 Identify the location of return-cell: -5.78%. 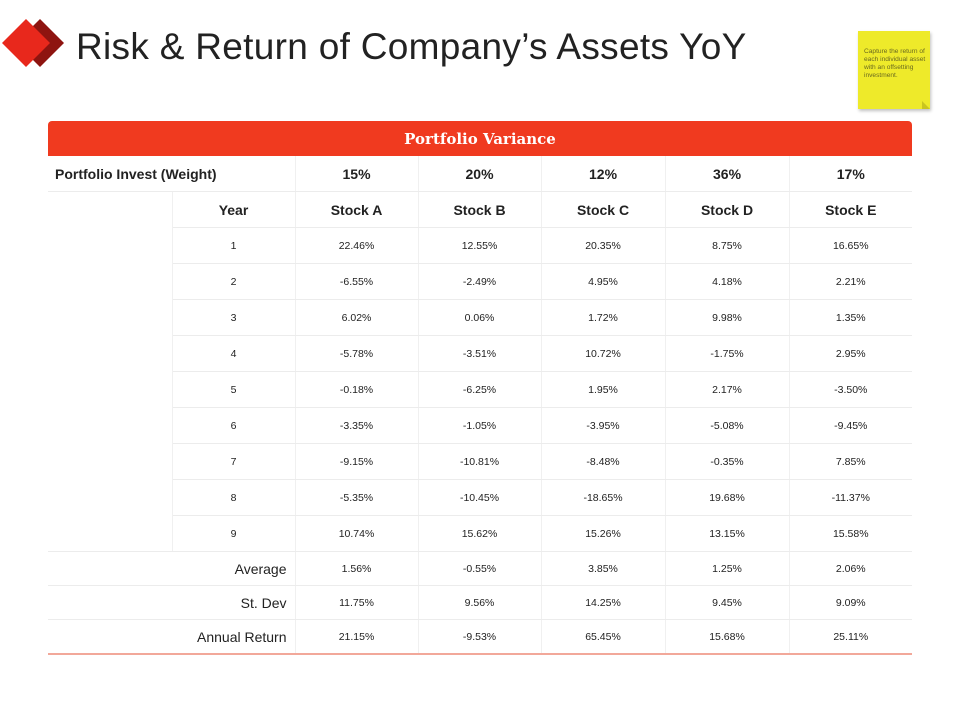
(357, 353).